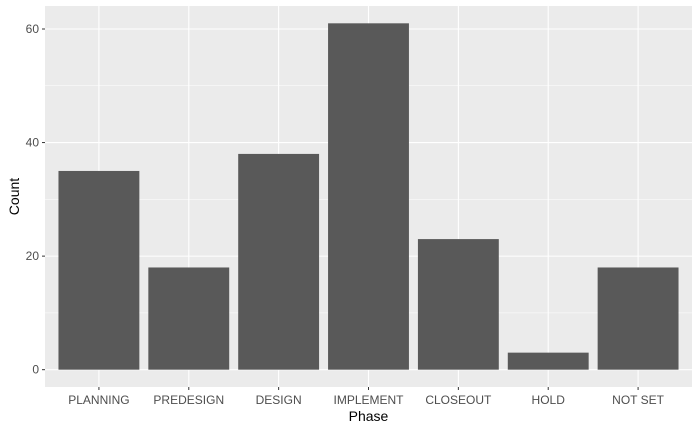 The height and width of the screenshot is (432, 700). I want to click on y-tick-label: 0, so click(35, 370).